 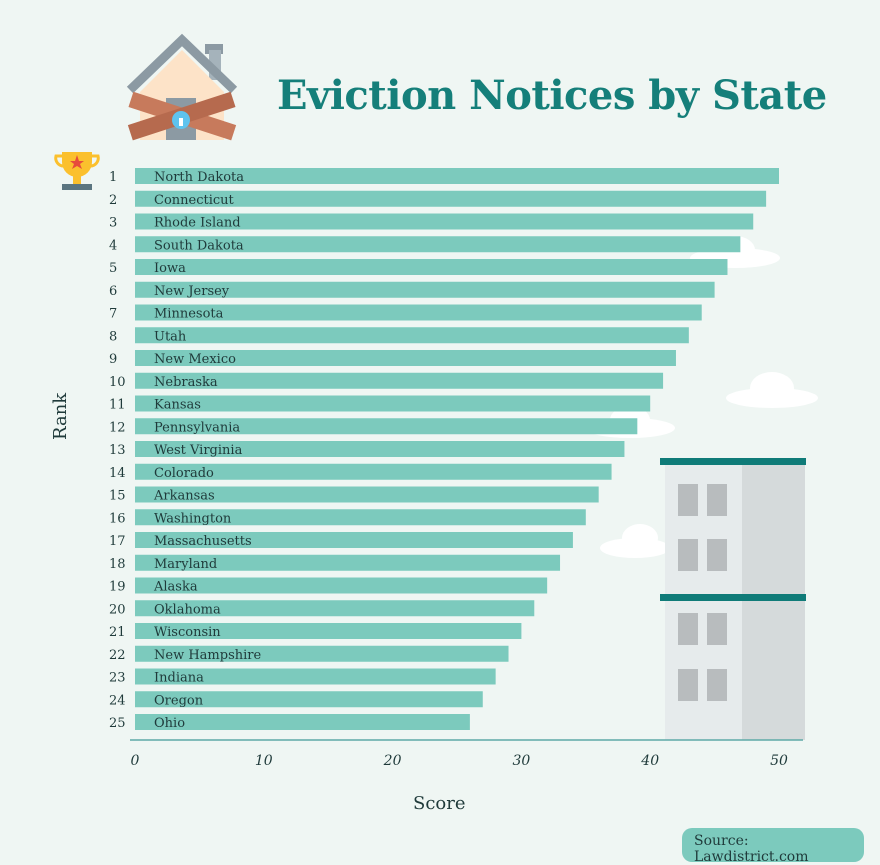 I want to click on rank-label: 5, so click(x=113, y=268).